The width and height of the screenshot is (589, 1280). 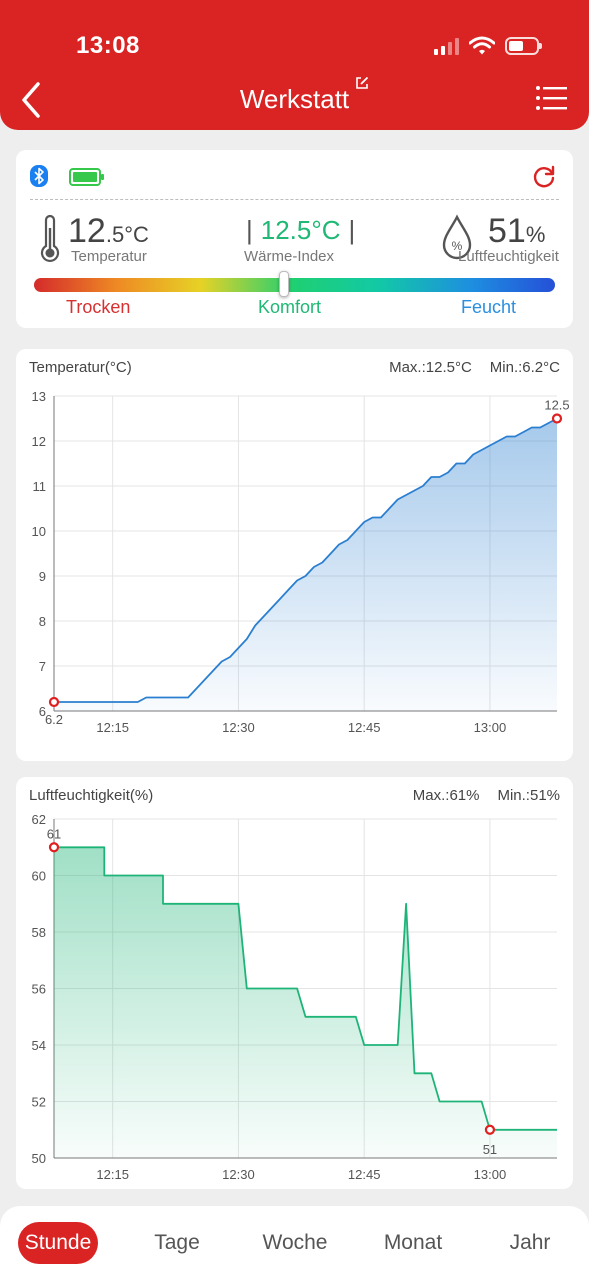 I want to click on y-tick-label: 13, so click(x=39, y=396).